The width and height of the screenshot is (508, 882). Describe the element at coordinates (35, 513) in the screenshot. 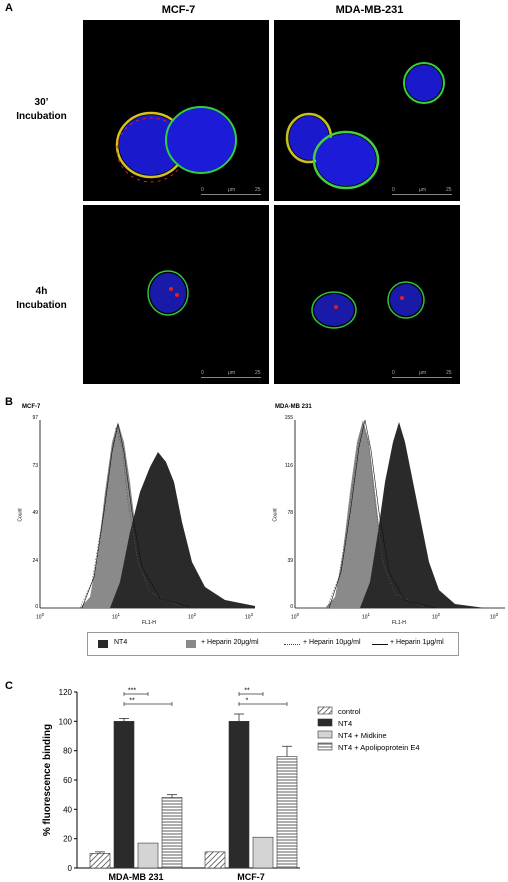

I see `hist1-ytick: 49` at that location.